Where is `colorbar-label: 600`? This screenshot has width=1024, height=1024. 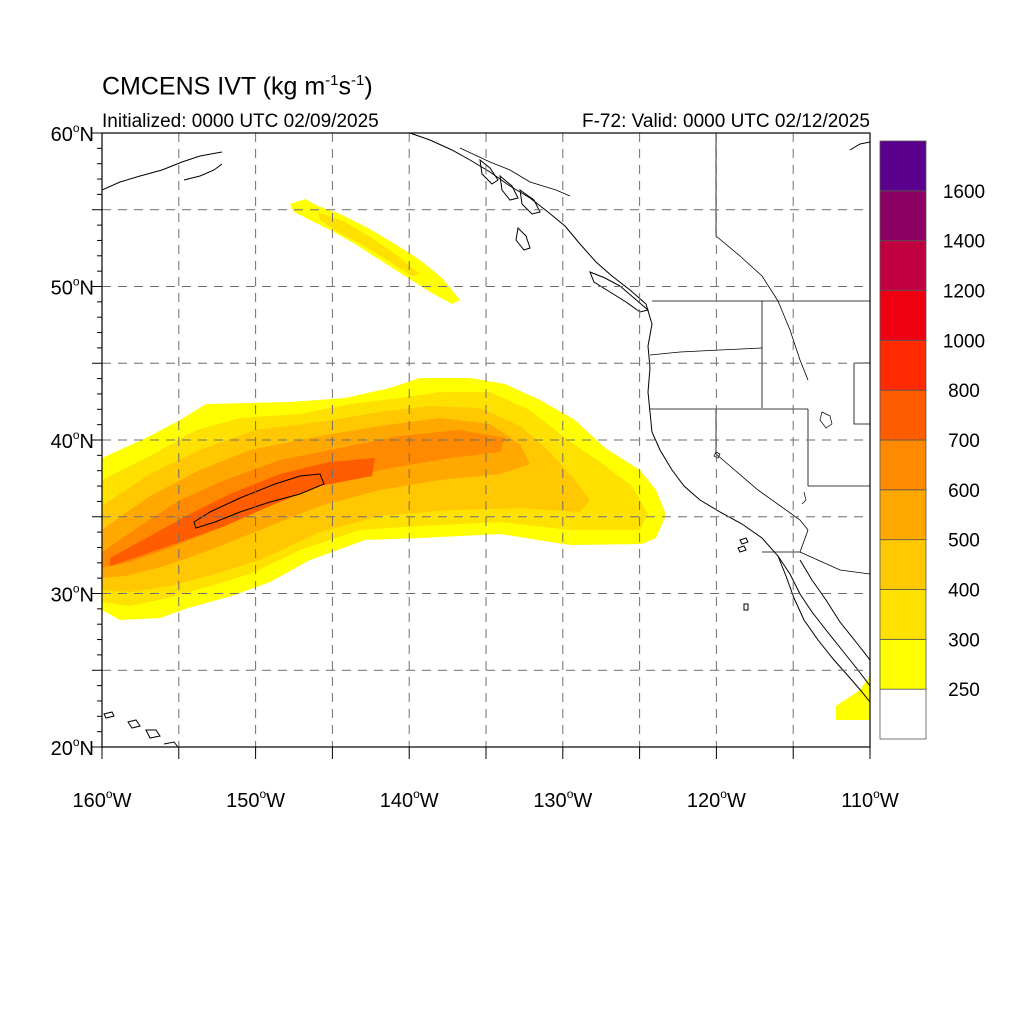 colorbar-label: 600 is located at coordinates (964, 491).